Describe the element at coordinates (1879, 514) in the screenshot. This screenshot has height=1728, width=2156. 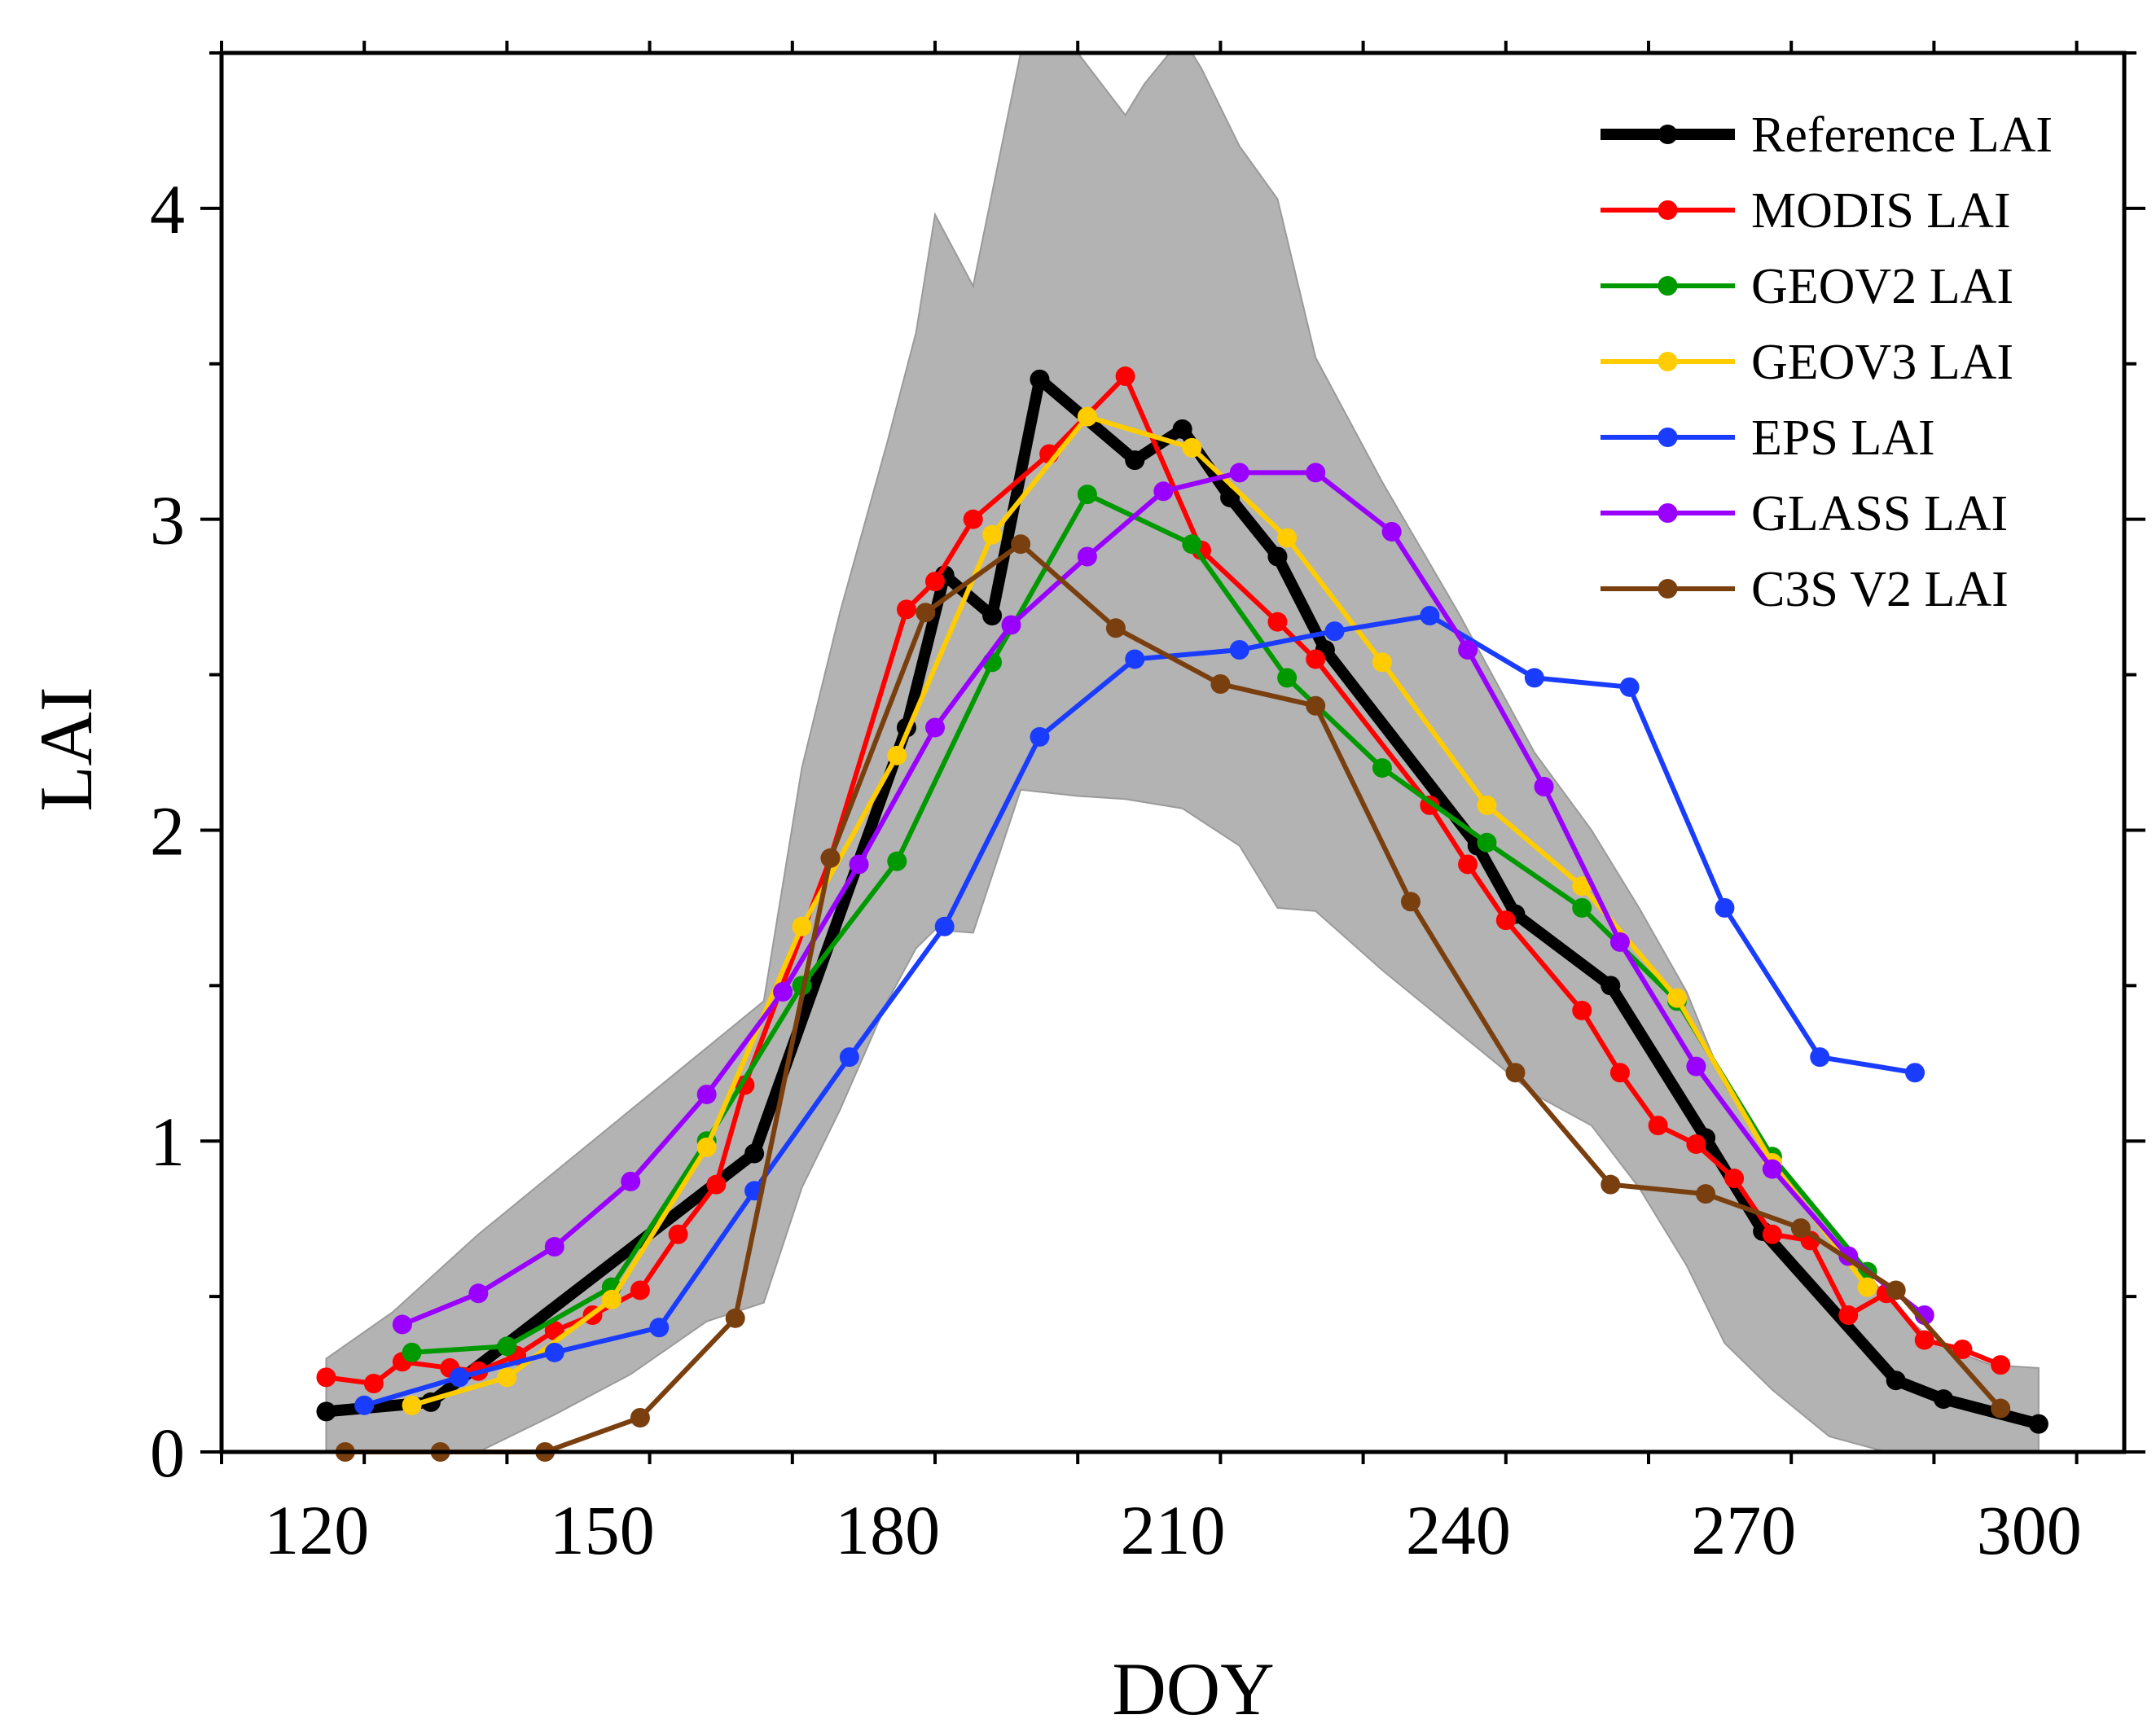
I see `legend-label: GLASS LAI` at that location.